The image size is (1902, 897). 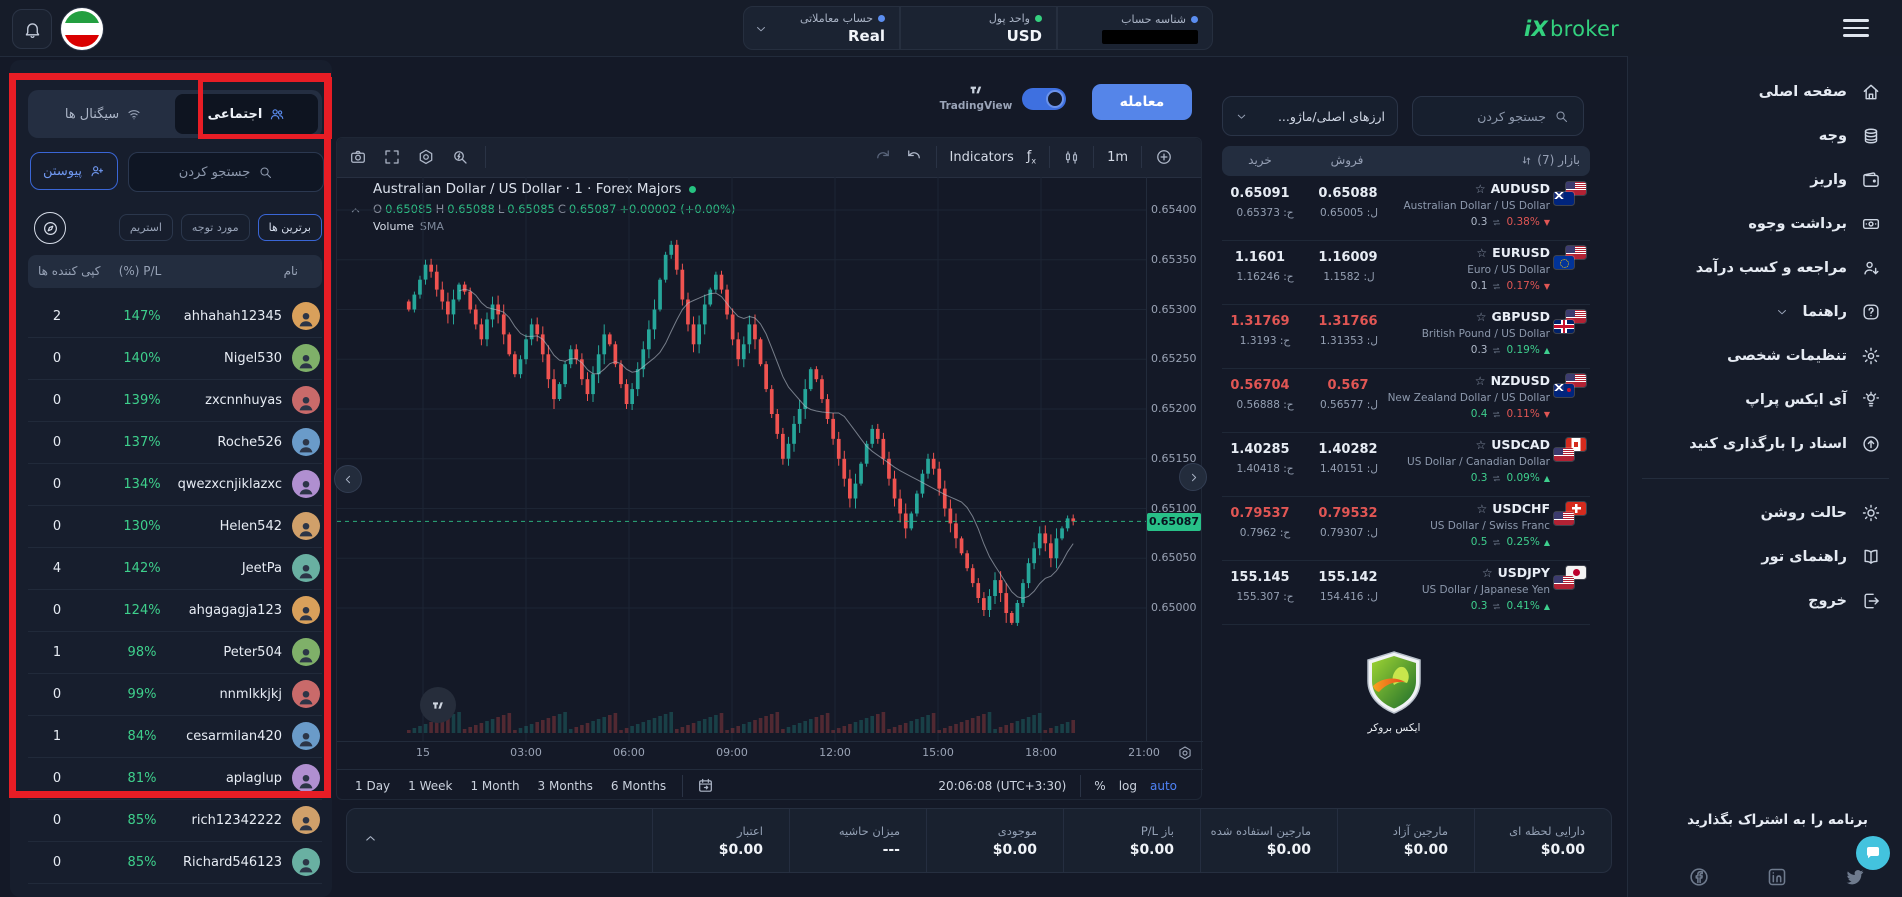 I want to click on facebook-icon, so click(x=1699, y=877).